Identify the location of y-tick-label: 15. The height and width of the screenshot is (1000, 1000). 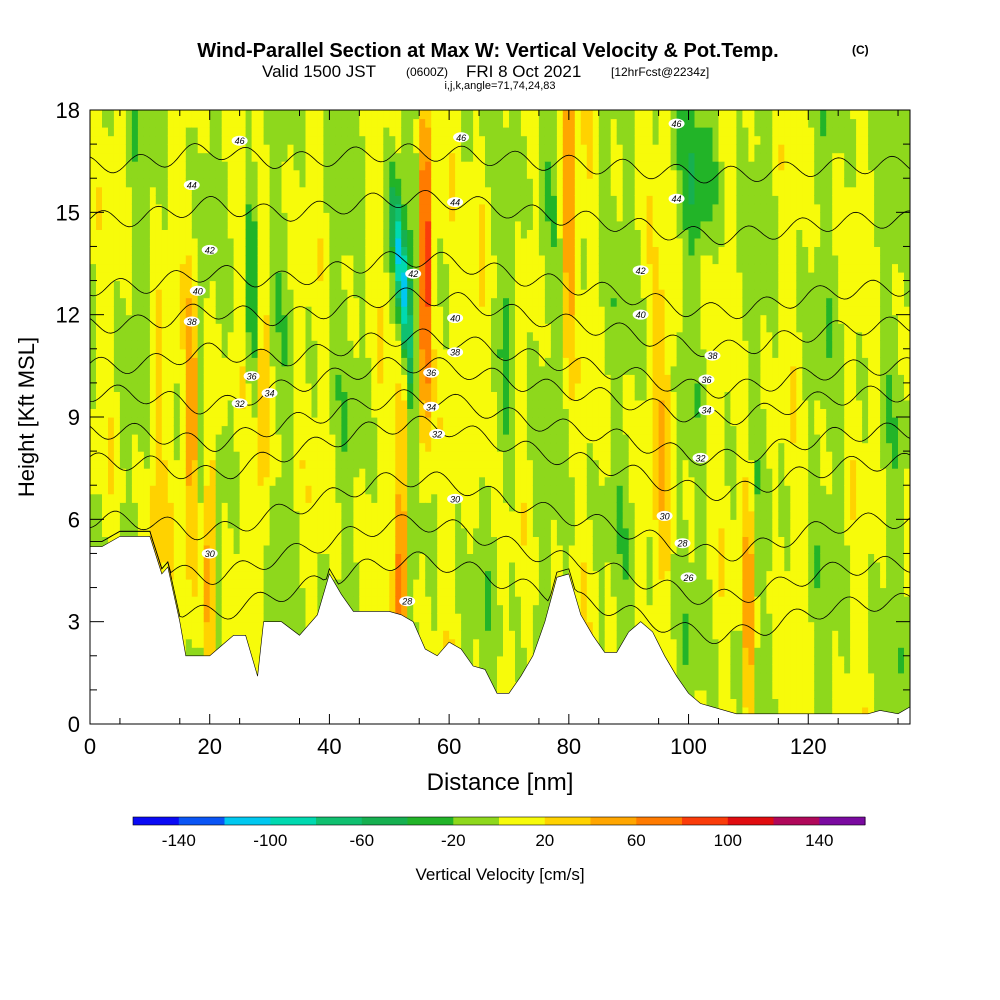
(68, 212).